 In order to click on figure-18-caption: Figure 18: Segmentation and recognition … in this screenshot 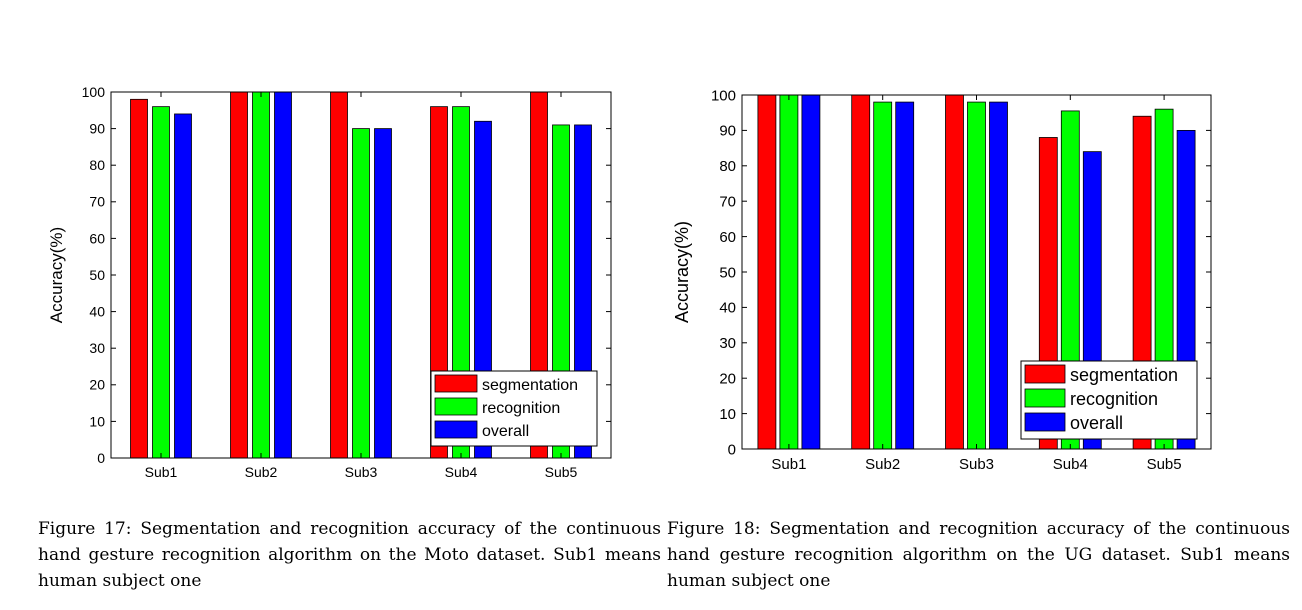, I will do `click(978, 555)`.